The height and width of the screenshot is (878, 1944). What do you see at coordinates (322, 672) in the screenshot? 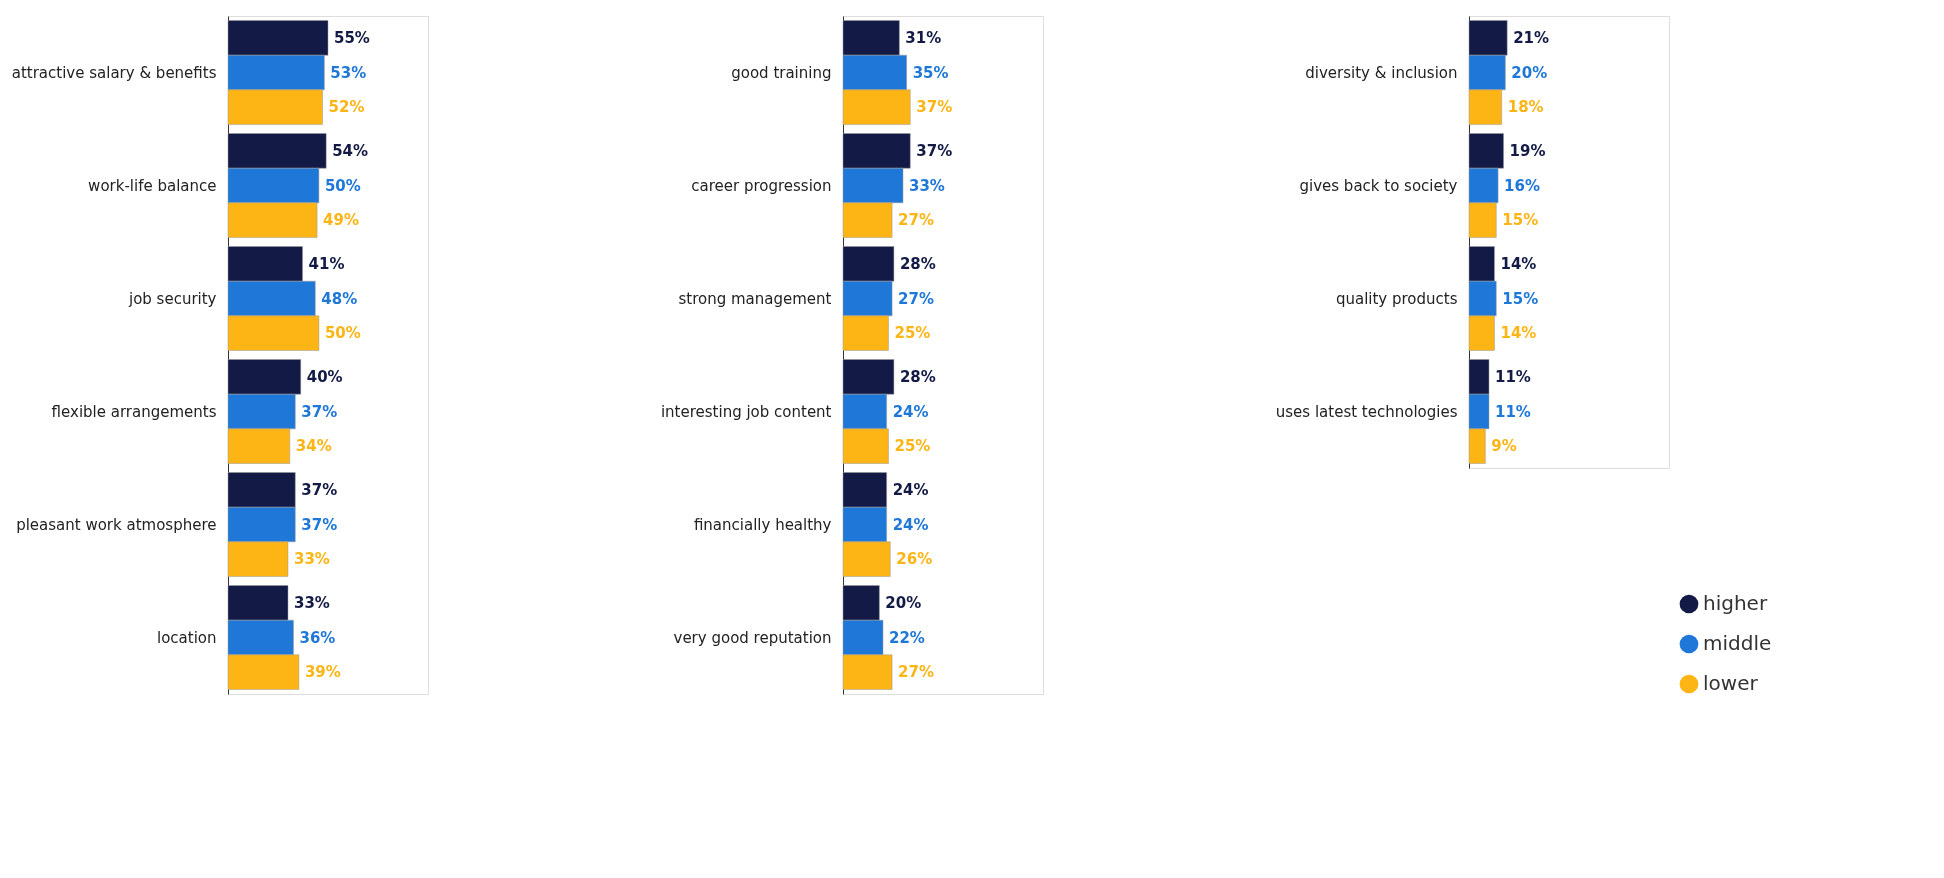
I see `data-label: 39%` at bounding box center [322, 672].